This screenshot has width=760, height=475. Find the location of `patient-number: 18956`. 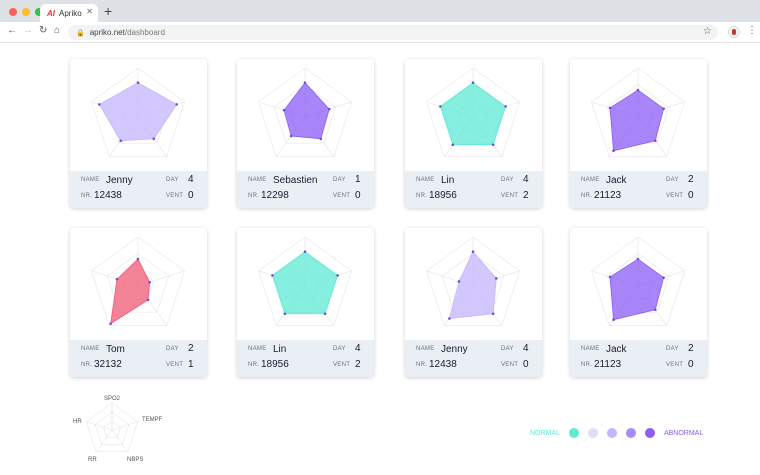

patient-number: 18956 is located at coordinates (275, 364).